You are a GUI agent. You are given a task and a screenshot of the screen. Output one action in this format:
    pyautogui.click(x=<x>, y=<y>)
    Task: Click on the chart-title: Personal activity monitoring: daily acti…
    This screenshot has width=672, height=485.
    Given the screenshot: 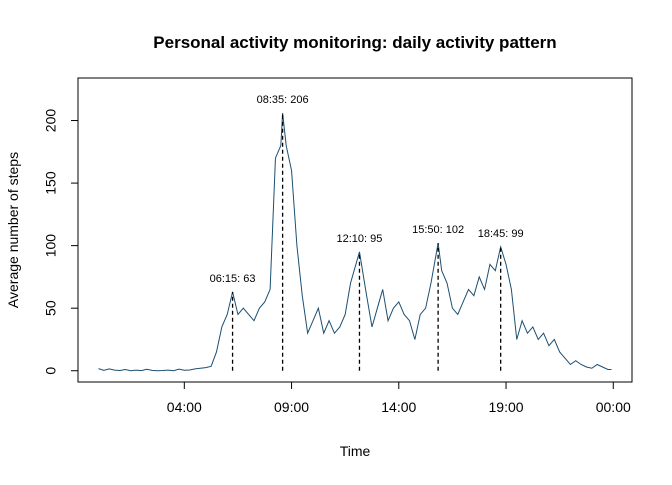 What is the action you would take?
    pyautogui.click(x=354, y=42)
    